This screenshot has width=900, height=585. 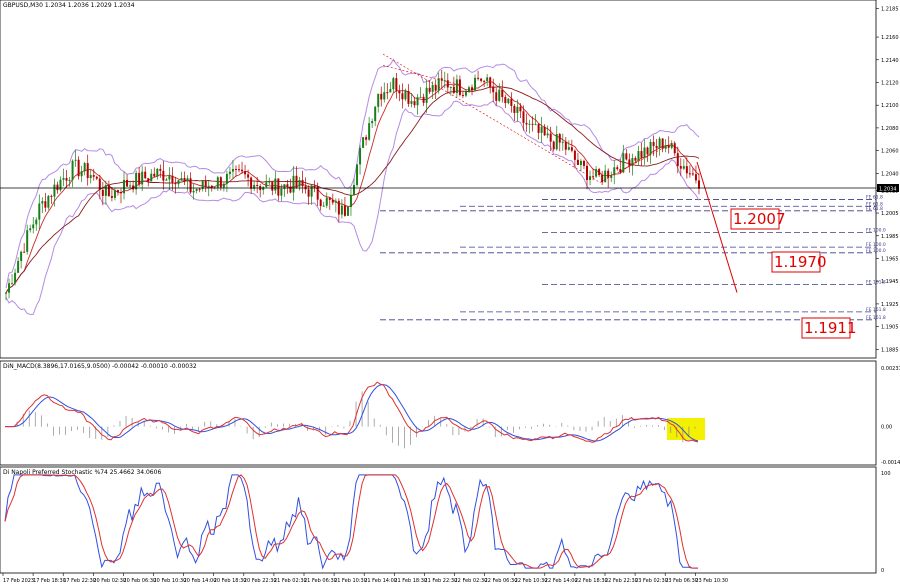 I want to click on stoch-tick-label: 0, so click(x=882, y=571).